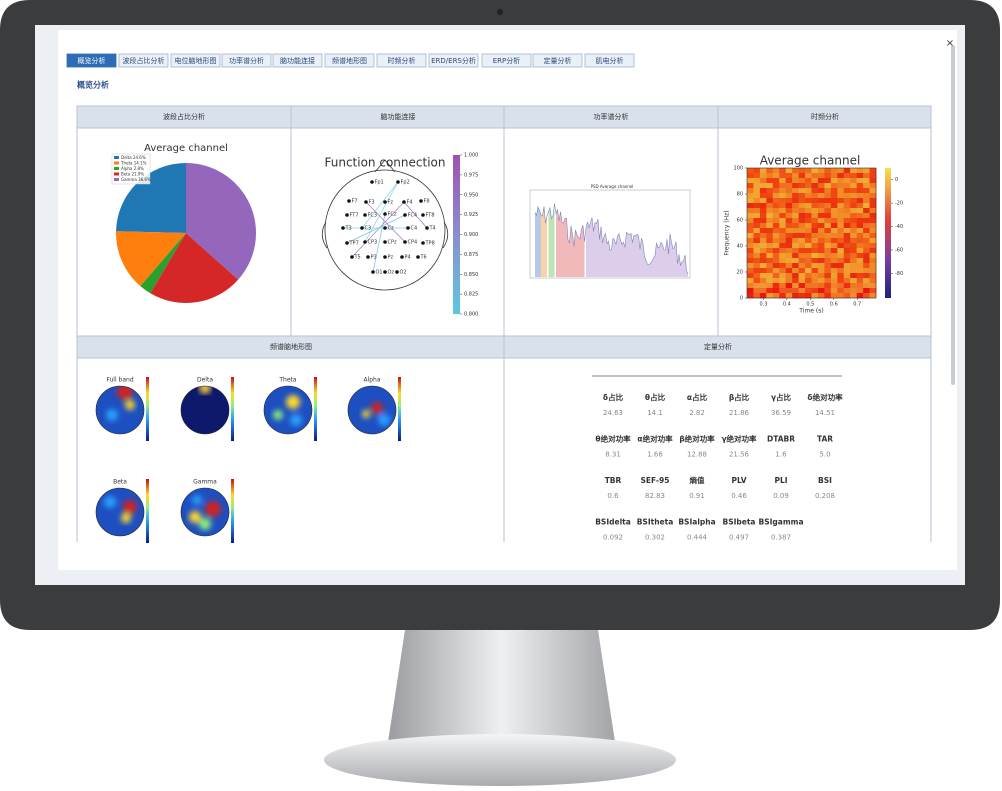 This screenshot has height=791, width=1002. I want to click on tab-label: 电位脑地形图, so click(196, 60).